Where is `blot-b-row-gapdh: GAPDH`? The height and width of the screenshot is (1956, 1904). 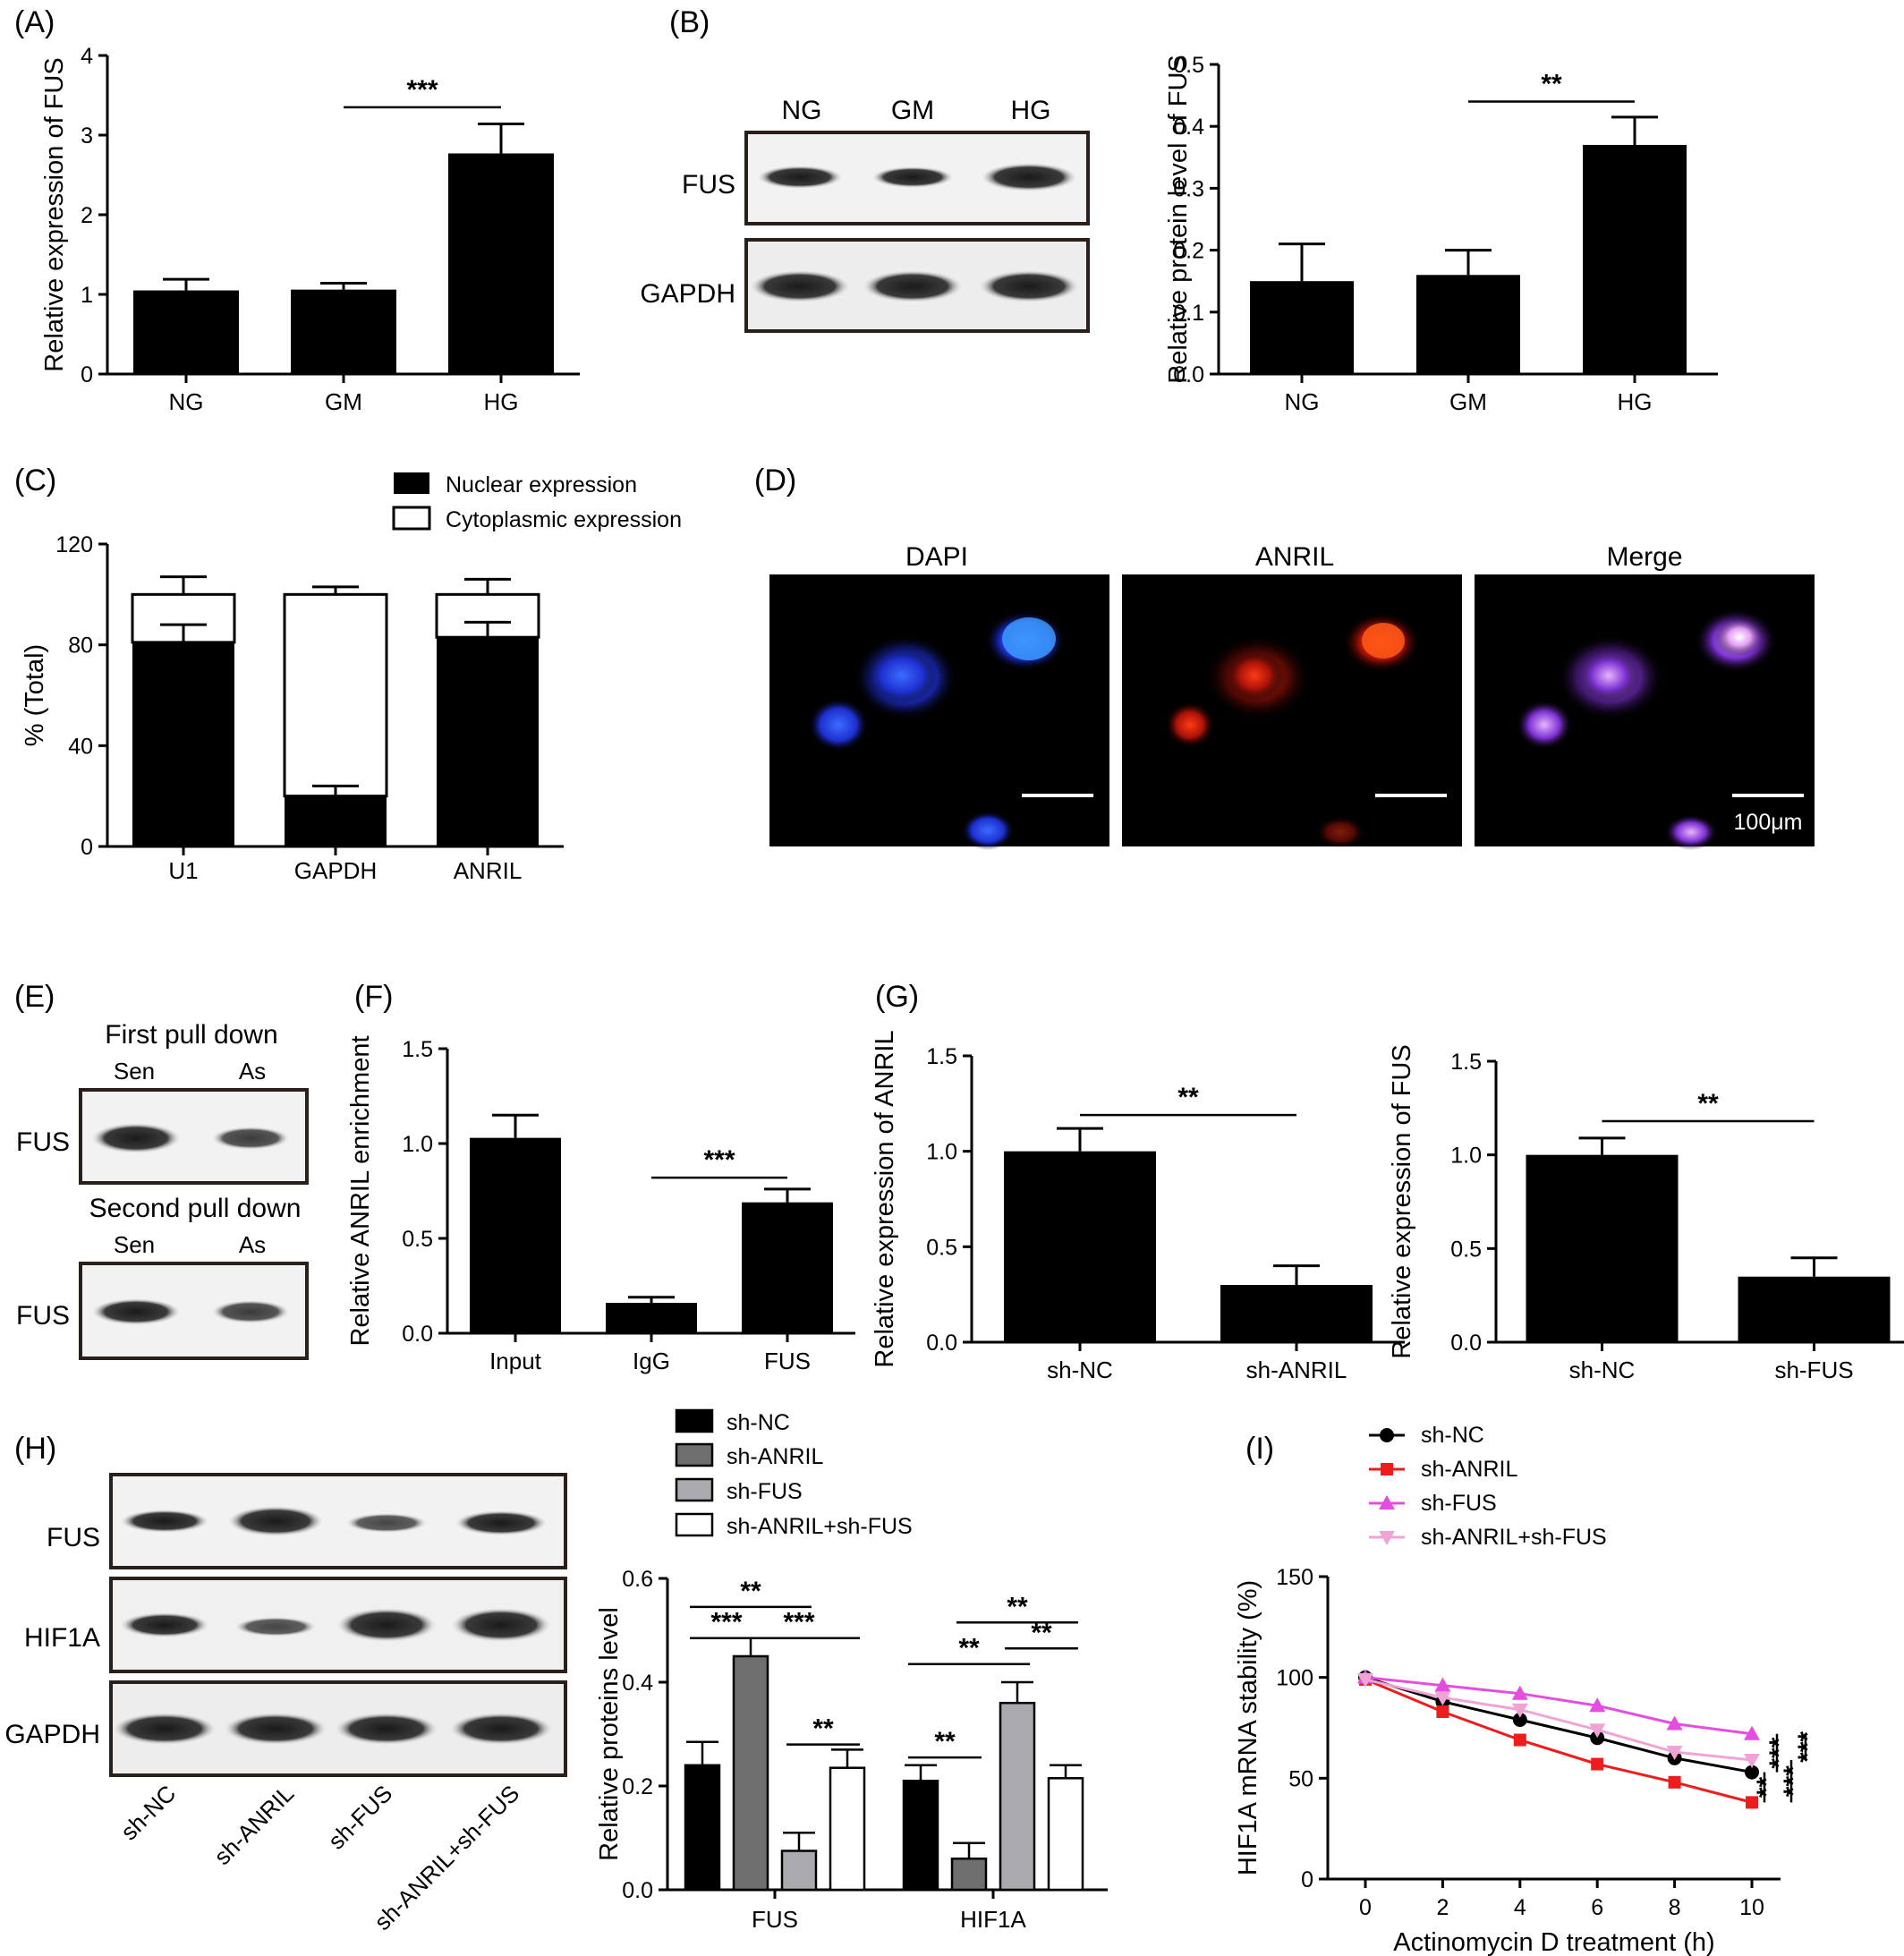
blot-b-row-gapdh: GAPDH is located at coordinates (687, 294).